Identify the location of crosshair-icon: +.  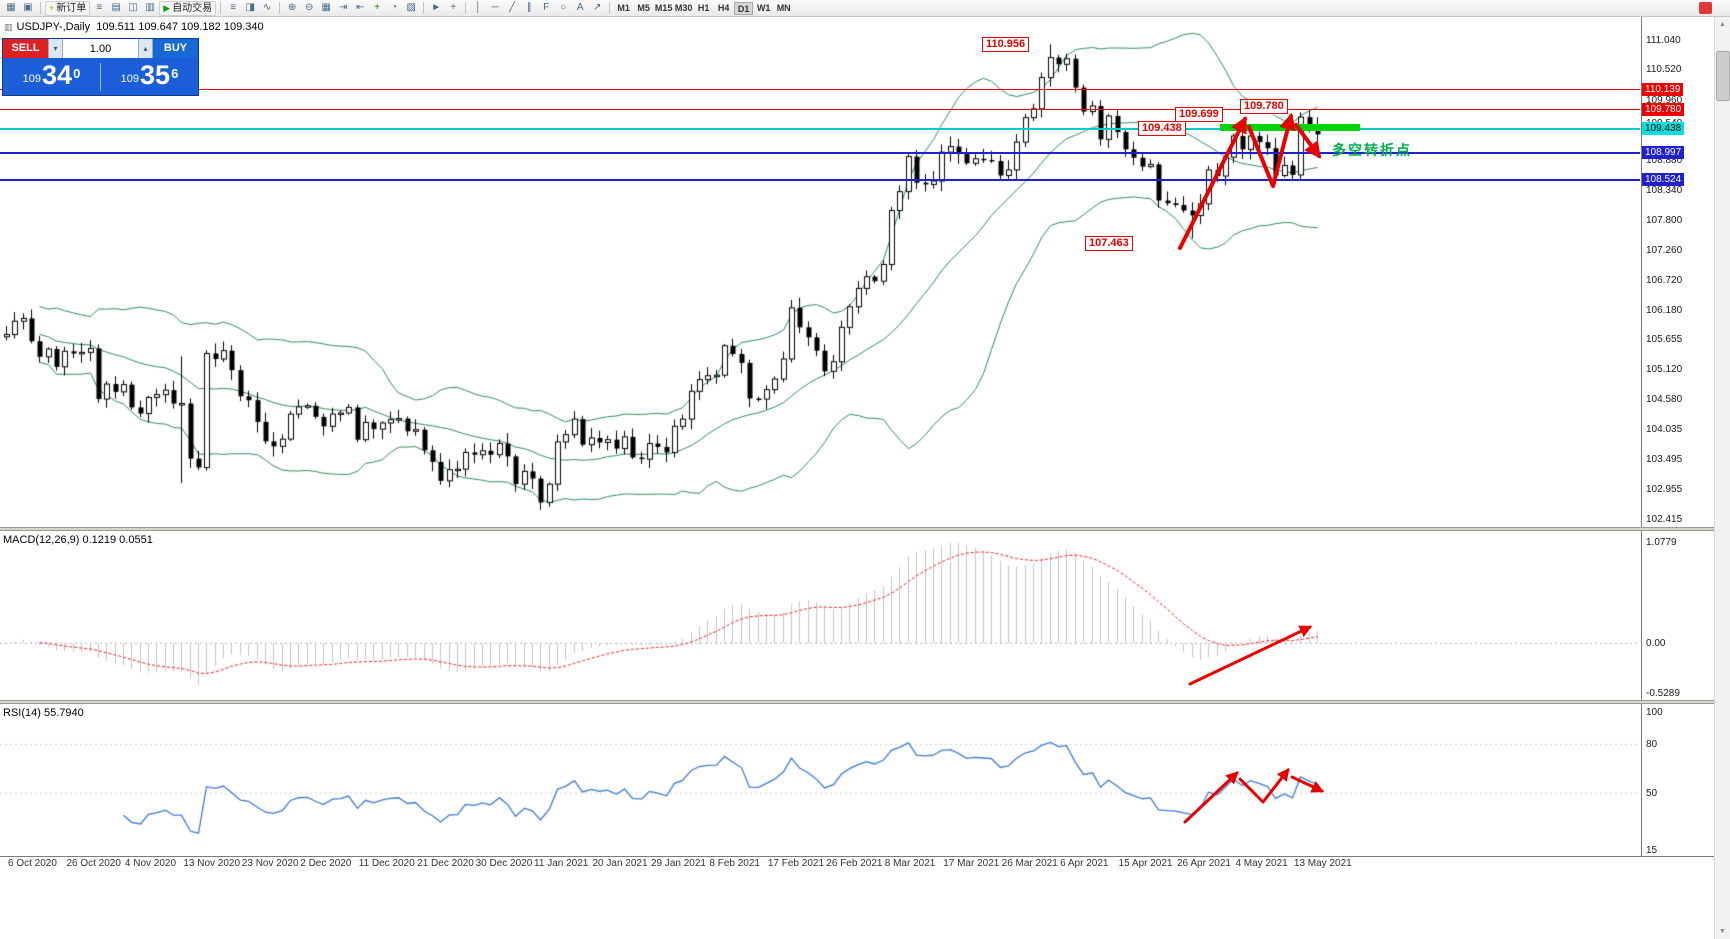
(453, 7).